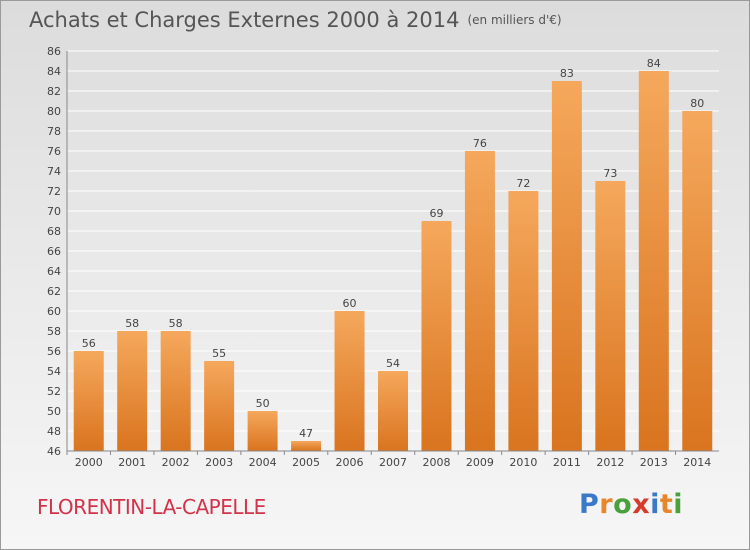 The image size is (750, 550). I want to click on y-tick-label: 72, so click(54, 191).